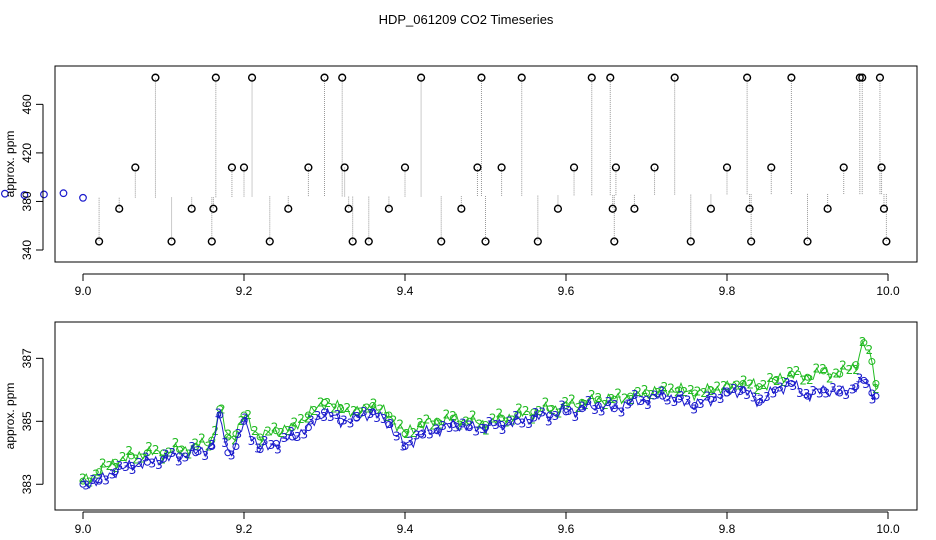 The height and width of the screenshot is (540, 936). I want to click on top-x-tick-label: 9.6, so click(566, 291).